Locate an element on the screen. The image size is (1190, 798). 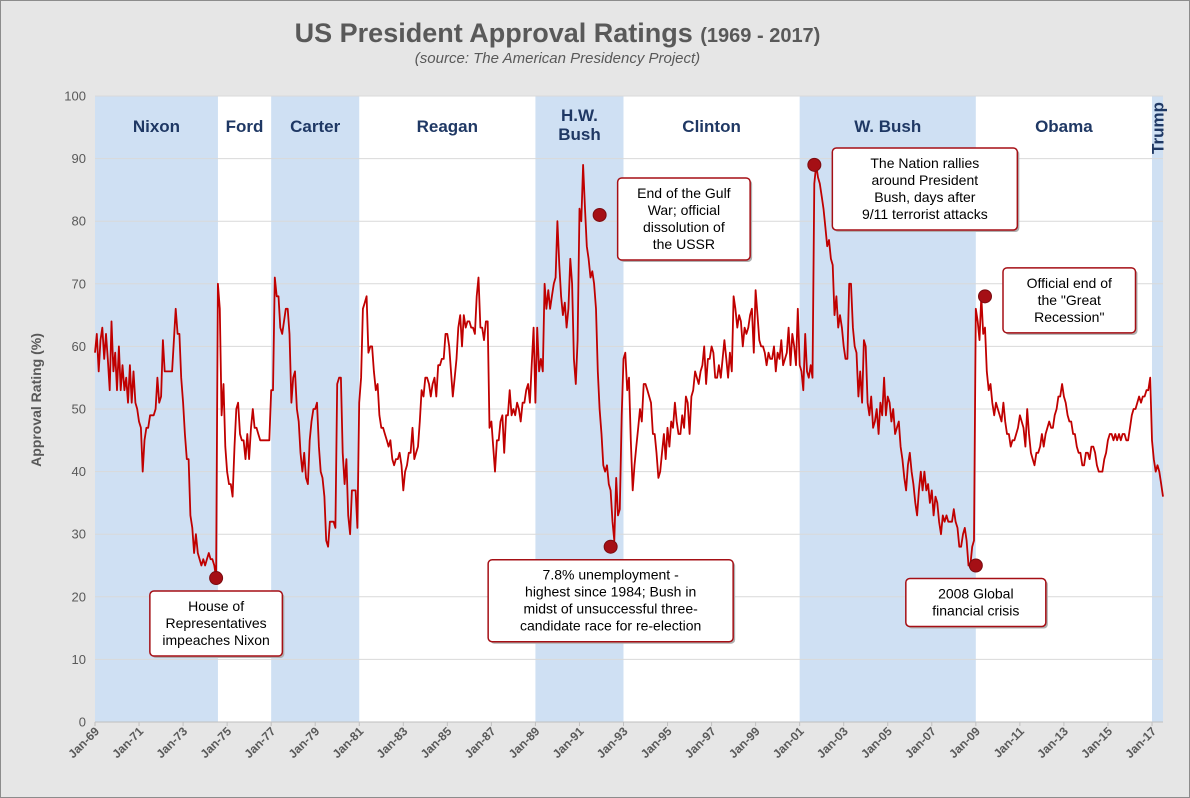
annotation-text: The Nation rallies is located at coordinates (924, 163).